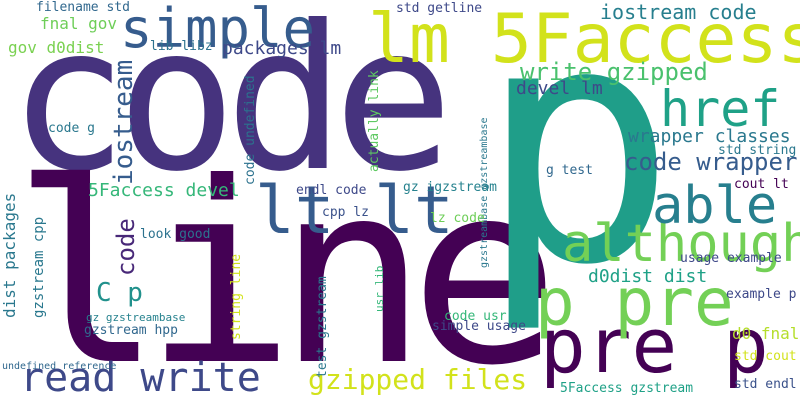 This screenshot has width=800, height=400. What do you see at coordinates (236, 296) in the screenshot?
I see `word-string-line: string line` at bounding box center [236, 296].